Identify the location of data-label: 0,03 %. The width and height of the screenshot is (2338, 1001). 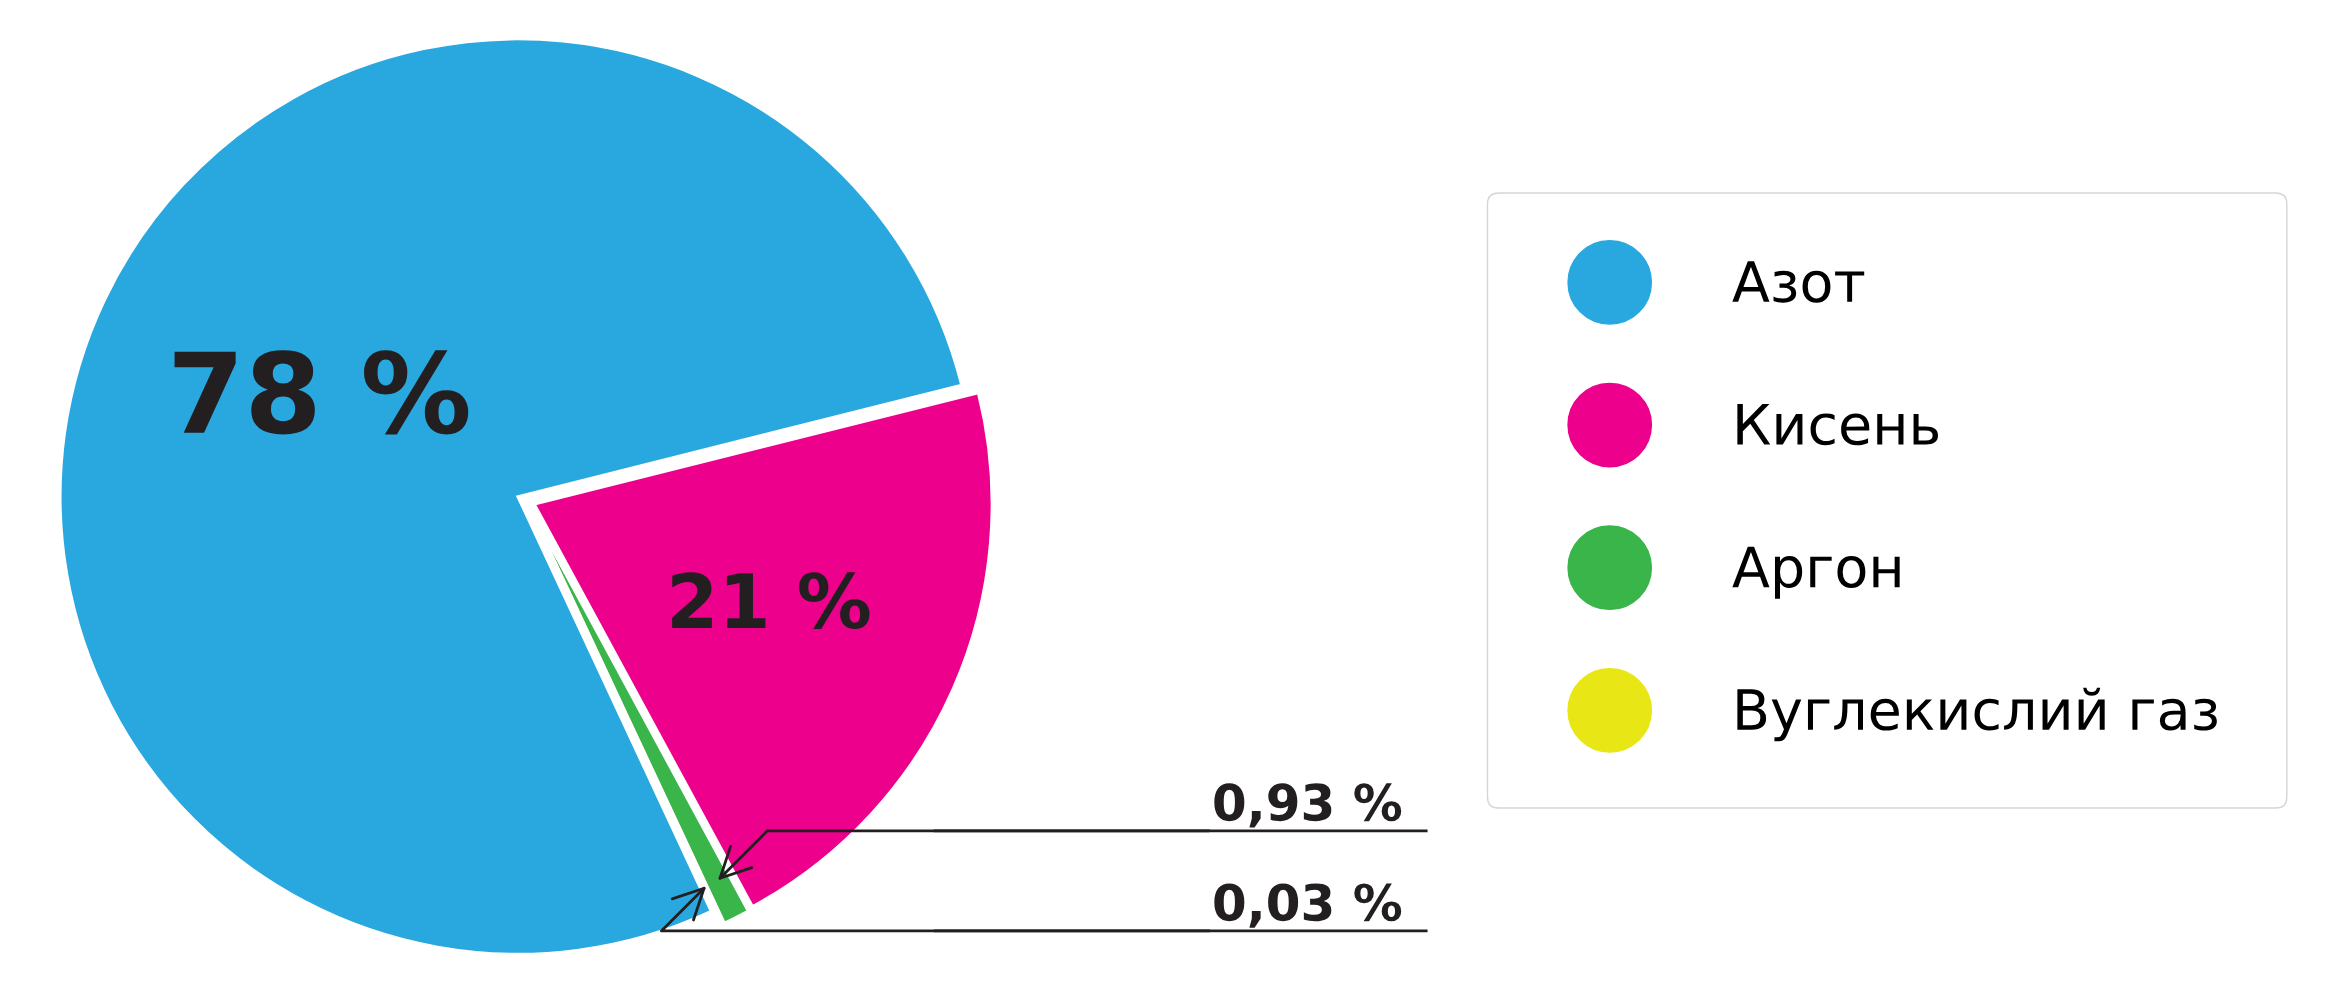
(1308, 905).